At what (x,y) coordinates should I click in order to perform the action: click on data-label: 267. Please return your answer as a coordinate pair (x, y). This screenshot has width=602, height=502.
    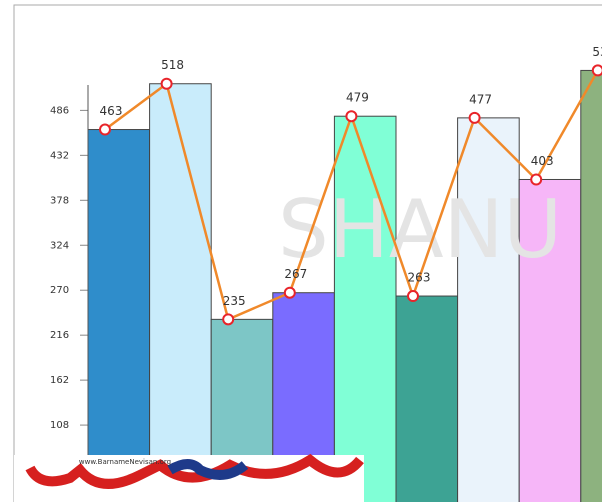
    Looking at the image, I should click on (295, 274).